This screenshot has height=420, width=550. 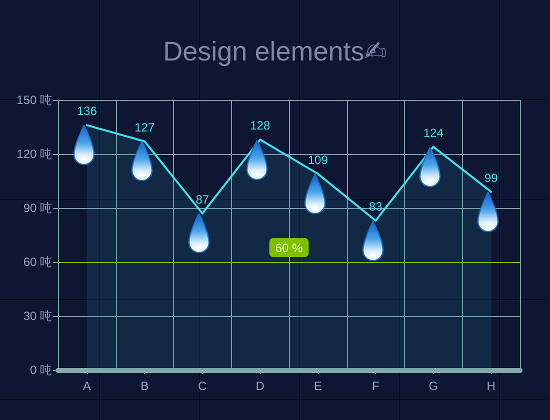 What do you see at coordinates (376, 386) in the screenshot?
I see `x-tick-label: F` at bounding box center [376, 386].